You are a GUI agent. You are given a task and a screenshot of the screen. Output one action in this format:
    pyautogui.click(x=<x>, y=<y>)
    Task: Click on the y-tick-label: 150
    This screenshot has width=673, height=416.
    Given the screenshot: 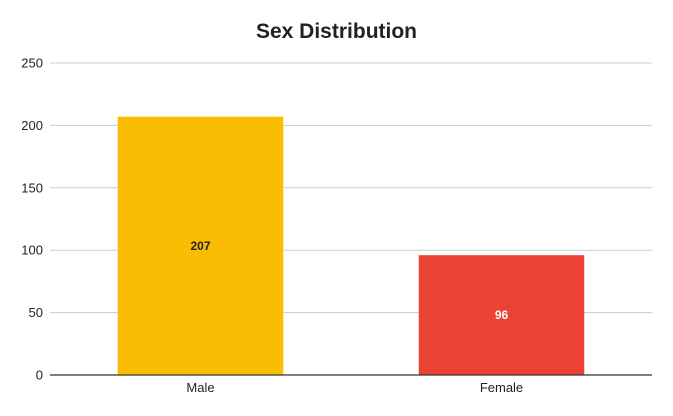 What is the action you would take?
    pyautogui.click(x=32, y=187)
    